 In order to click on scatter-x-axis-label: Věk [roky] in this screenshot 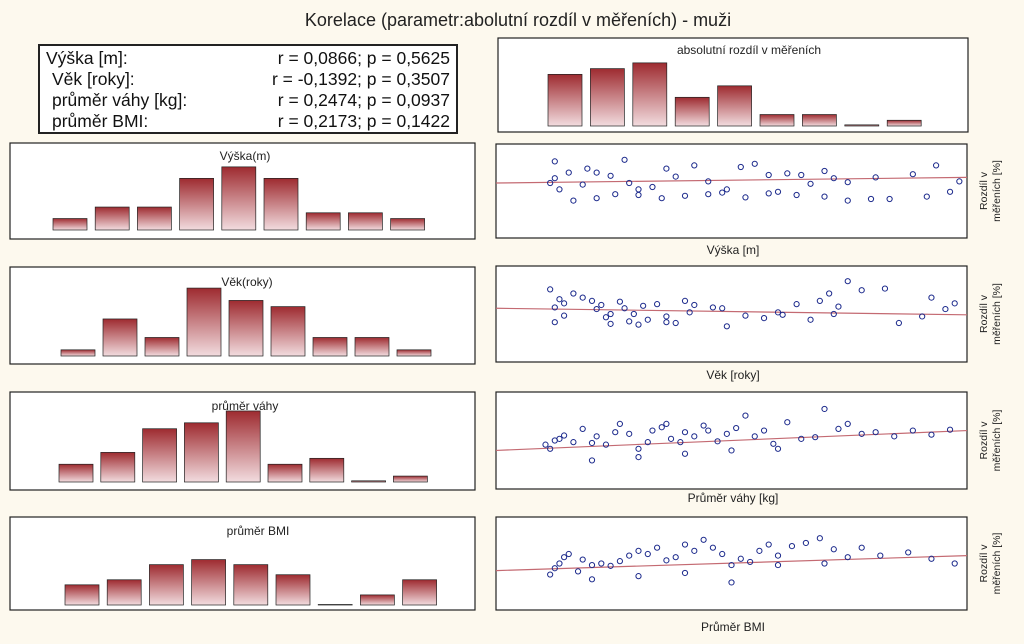, I will do `click(732, 375)`.